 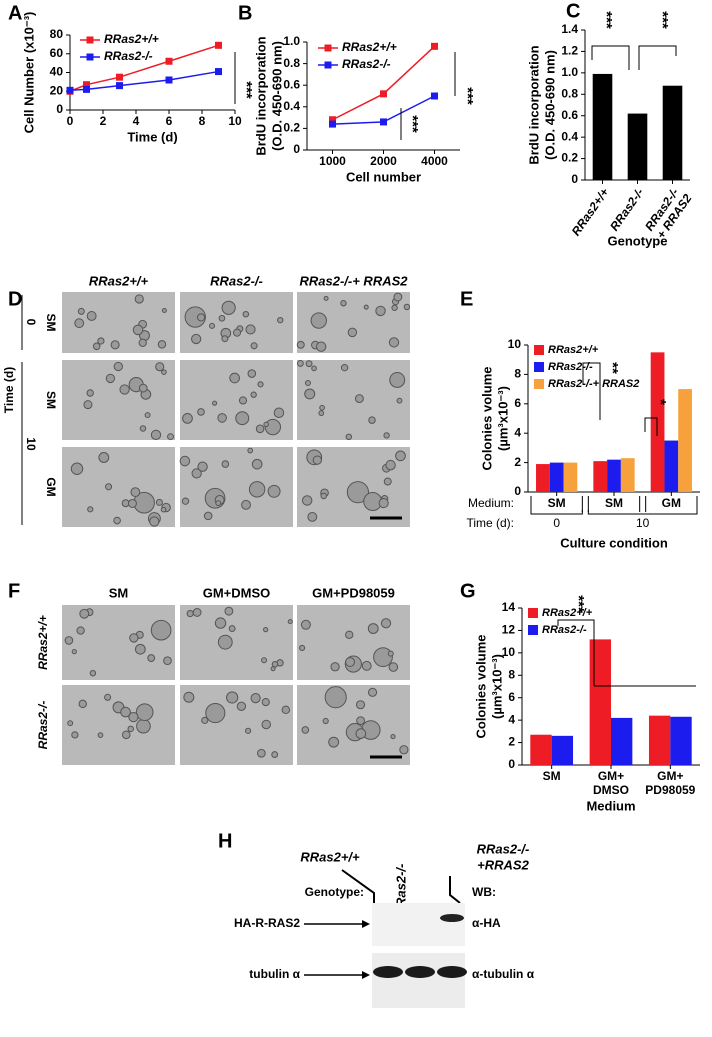 I want to click on x-tick-label: GM+, so click(x=670, y=776).